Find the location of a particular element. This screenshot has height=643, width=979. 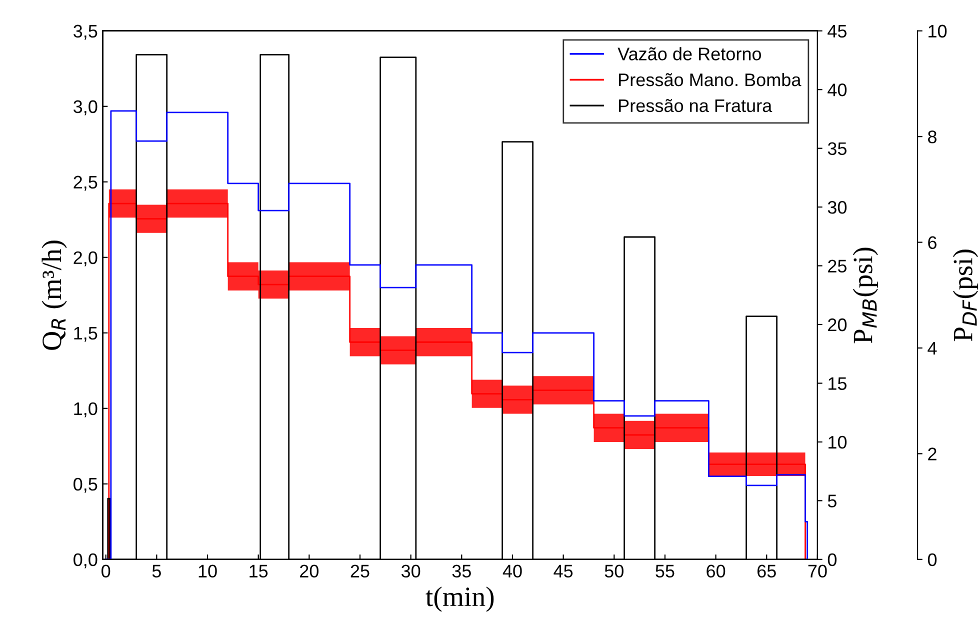

x-axis-title: t(min) is located at coordinates (460, 599).